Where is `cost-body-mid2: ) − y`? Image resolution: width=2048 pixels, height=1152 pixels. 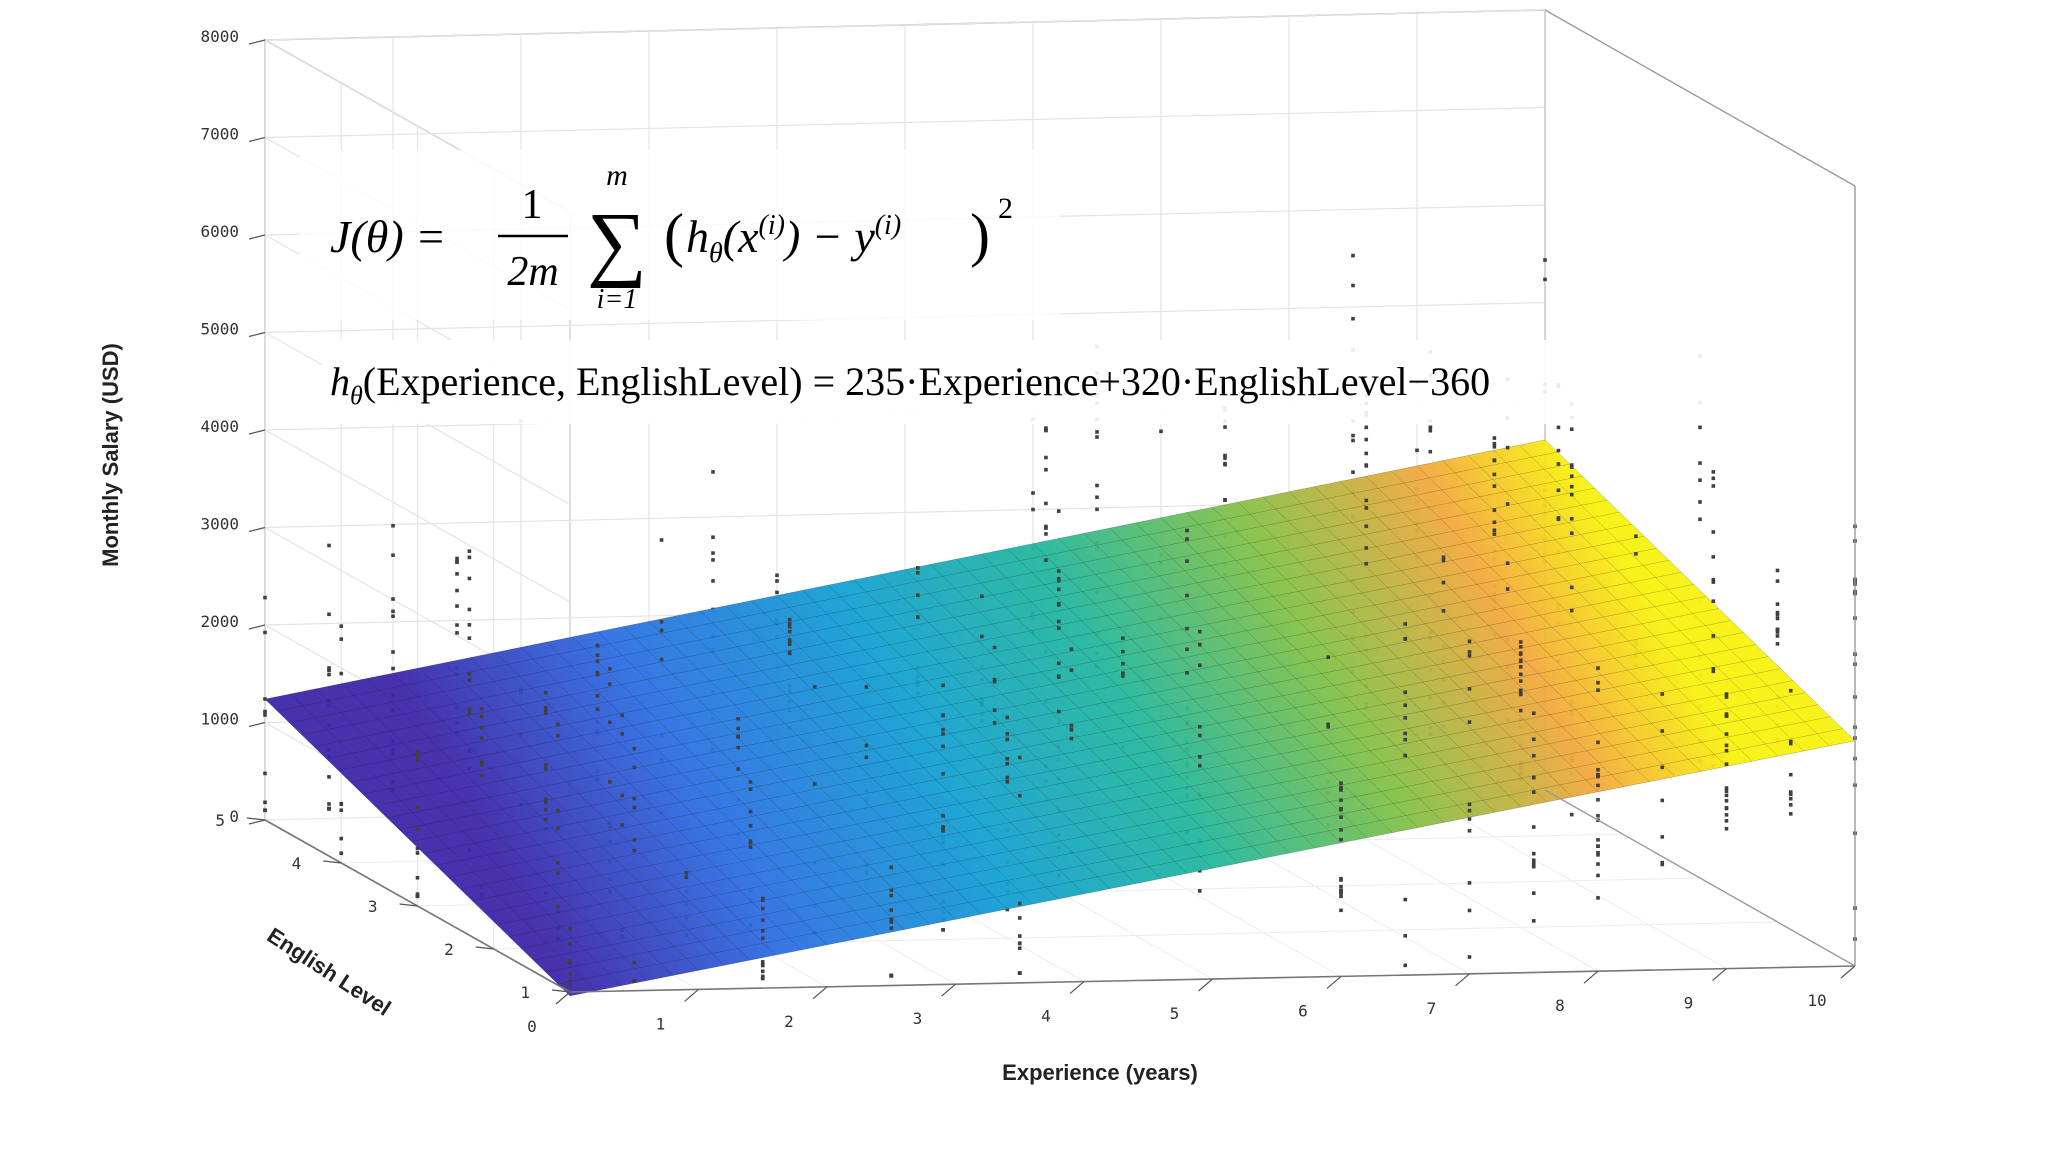 cost-body-mid2: ) − y is located at coordinates (828, 236).